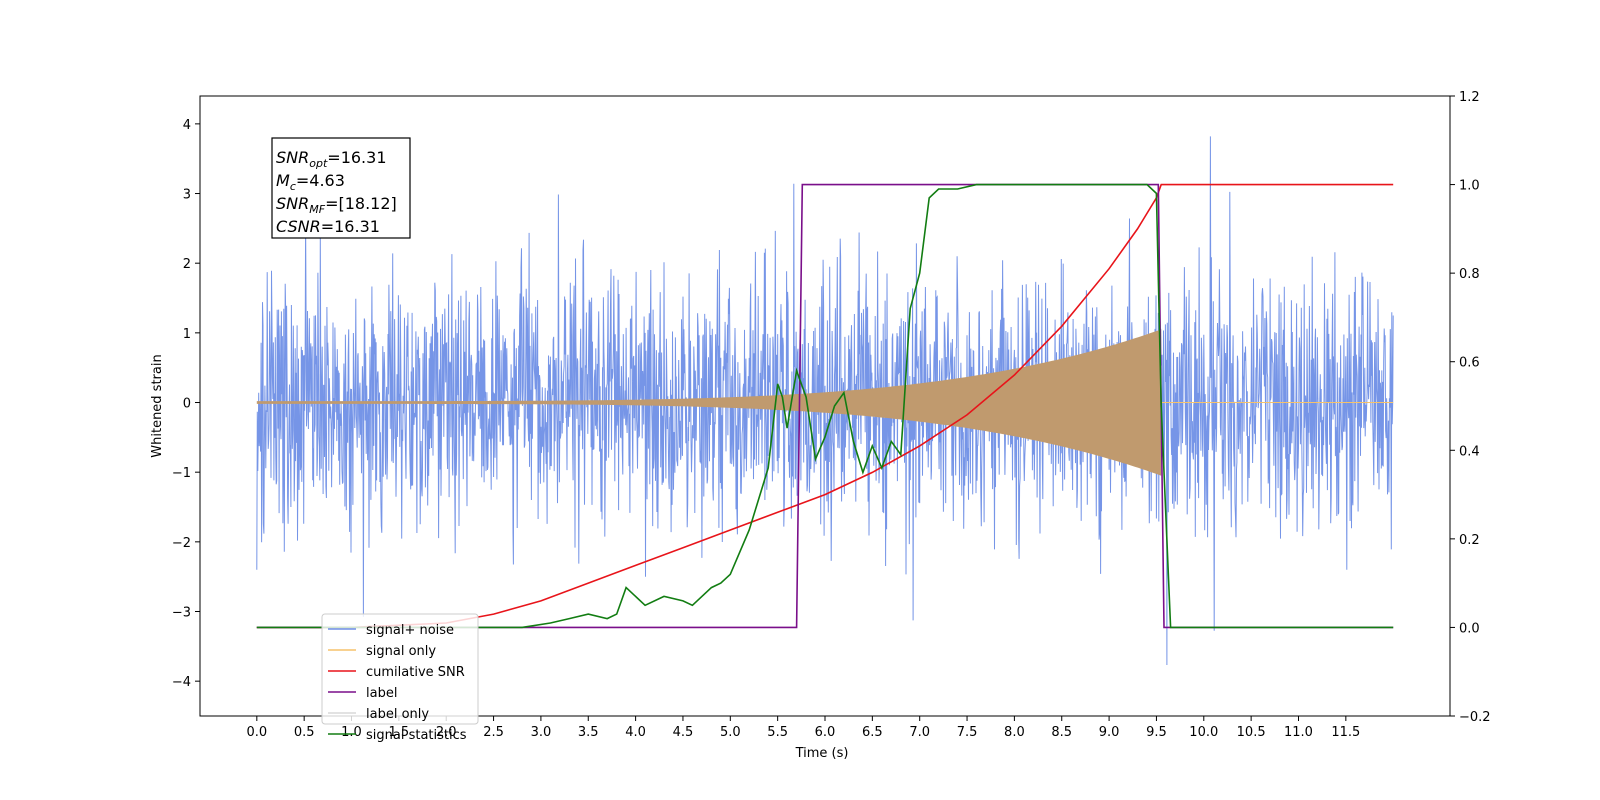 This screenshot has width=1600, height=800. Describe the element at coordinates (919, 732) in the screenshot. I see `x-tick-label: 7.0` at that location.